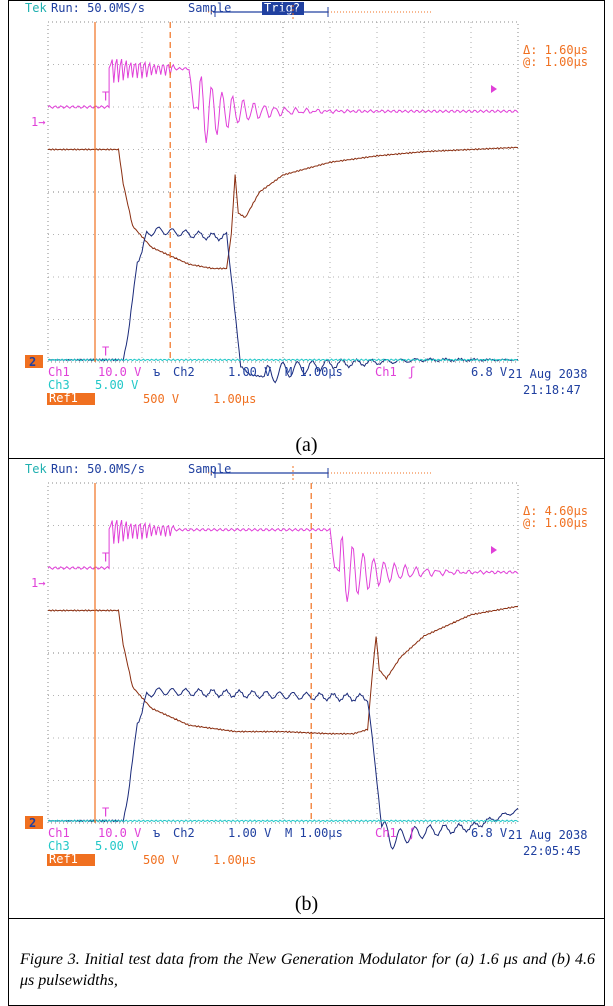 This screenshot has height=1006, width=613. What do you see at coordinates (306, 904) in the screenshot?
I see `sublabel-b: (b)` at bounding box center [306, 904].